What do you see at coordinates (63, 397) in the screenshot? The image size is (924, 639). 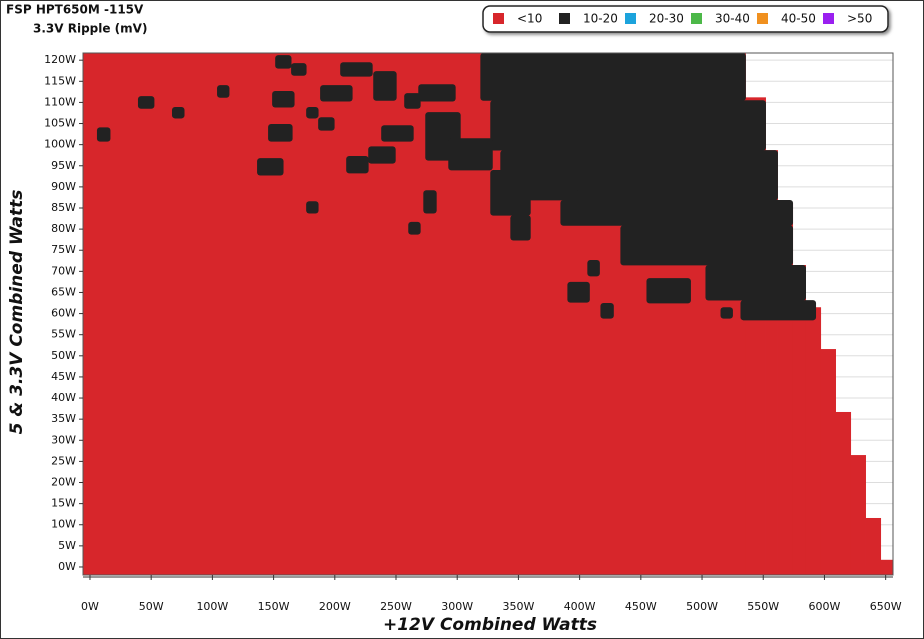 I see `y-tick-label: 40W` at bounding box center [63, 397].